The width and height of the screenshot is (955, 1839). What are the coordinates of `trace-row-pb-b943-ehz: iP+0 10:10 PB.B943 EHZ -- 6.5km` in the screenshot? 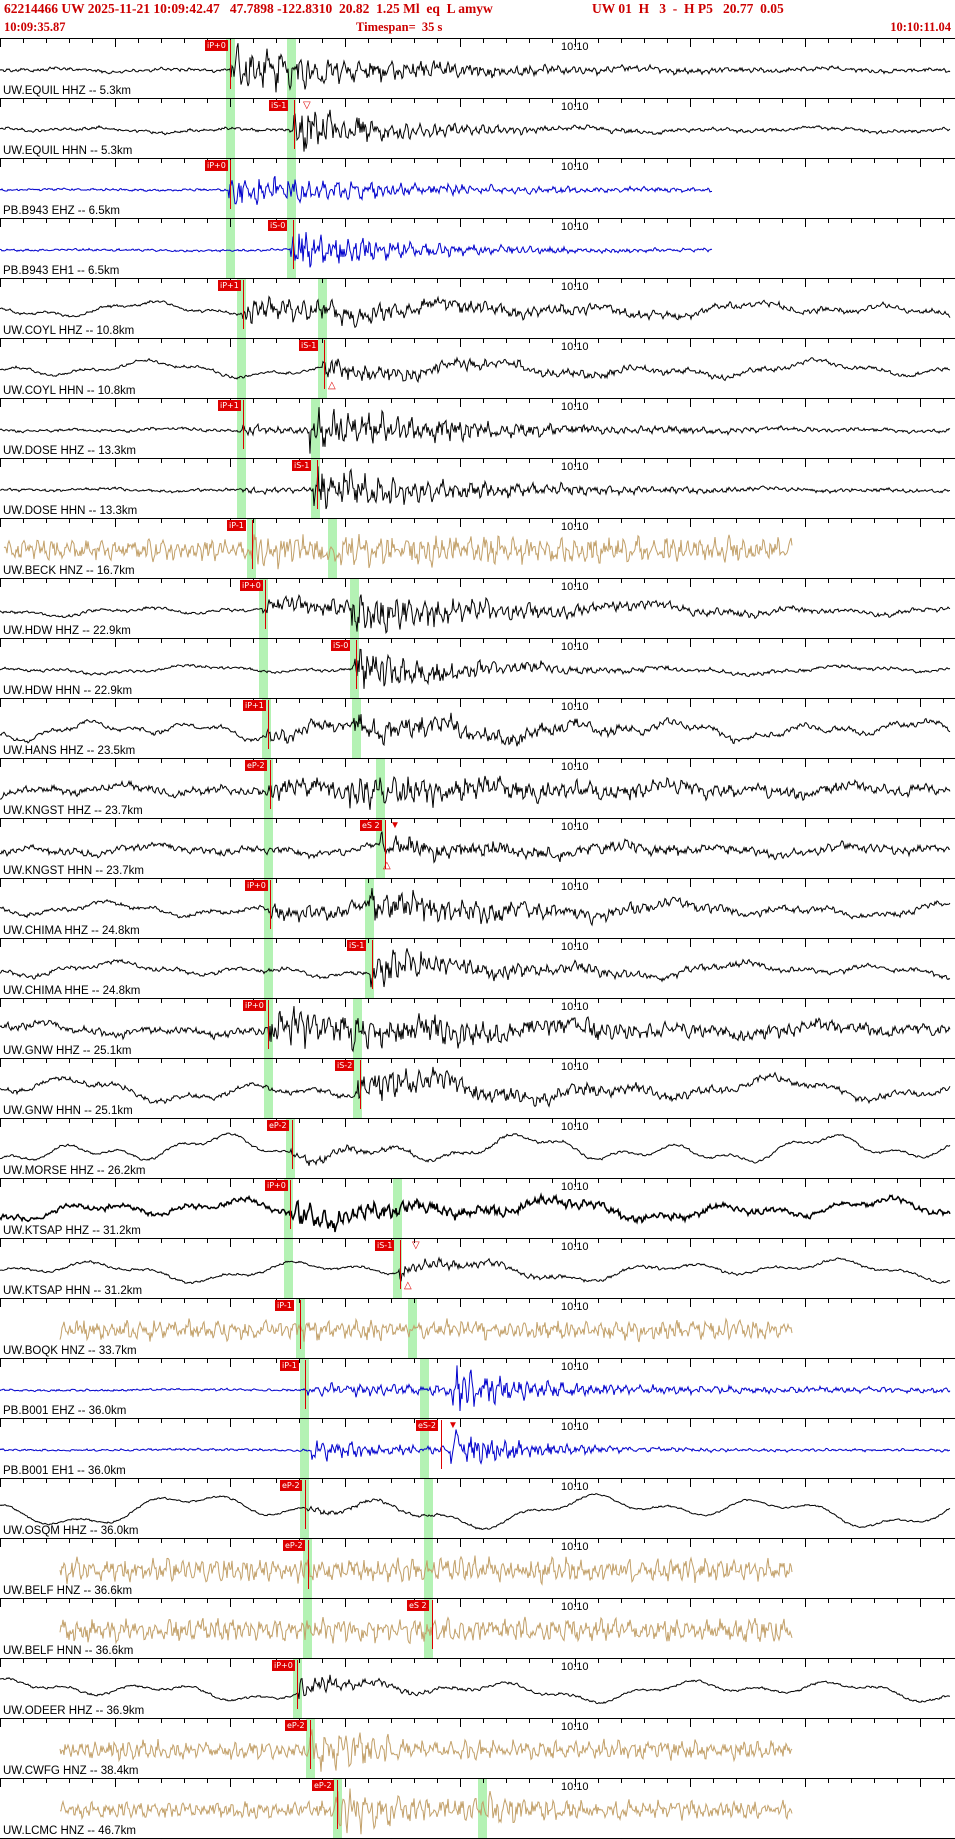 It's located at (477, 188).